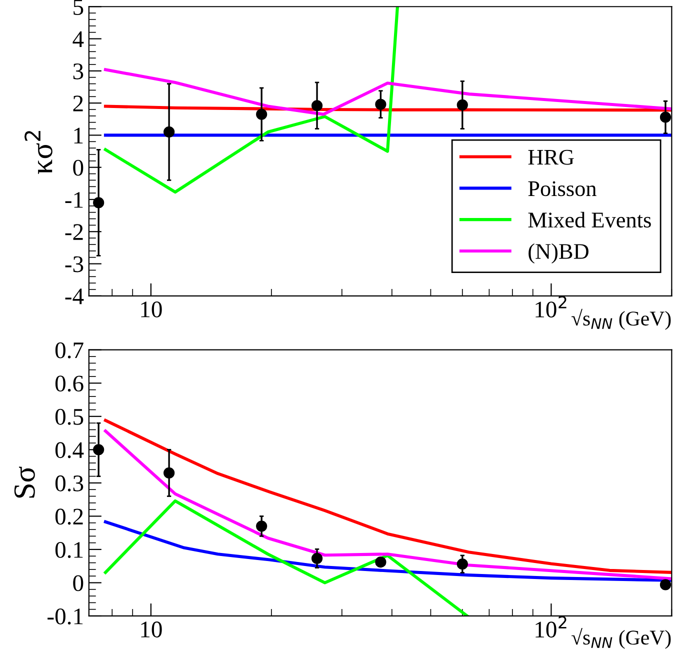 This screenshot has height=662, width=684. I want to click on y-tick-label: 0.5, so click(69, 416).